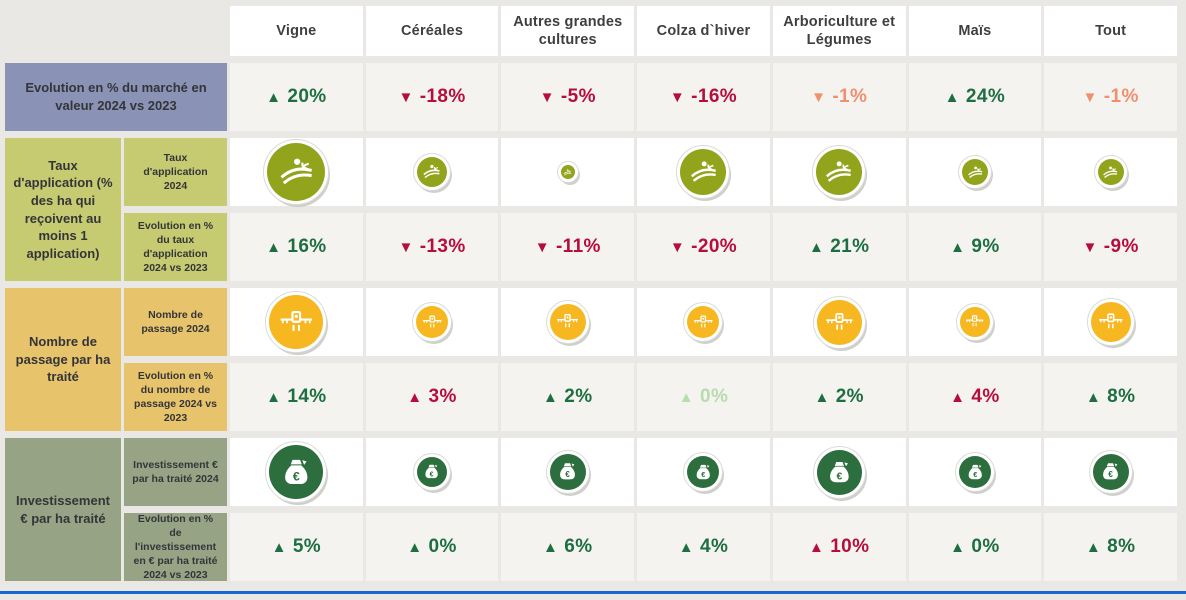 Image resolution: width=1186 pixels, height=600 pixels. Describe the element at coordinates (432, 31) in the screenshot. I see `column-header: Céréales` at that location.